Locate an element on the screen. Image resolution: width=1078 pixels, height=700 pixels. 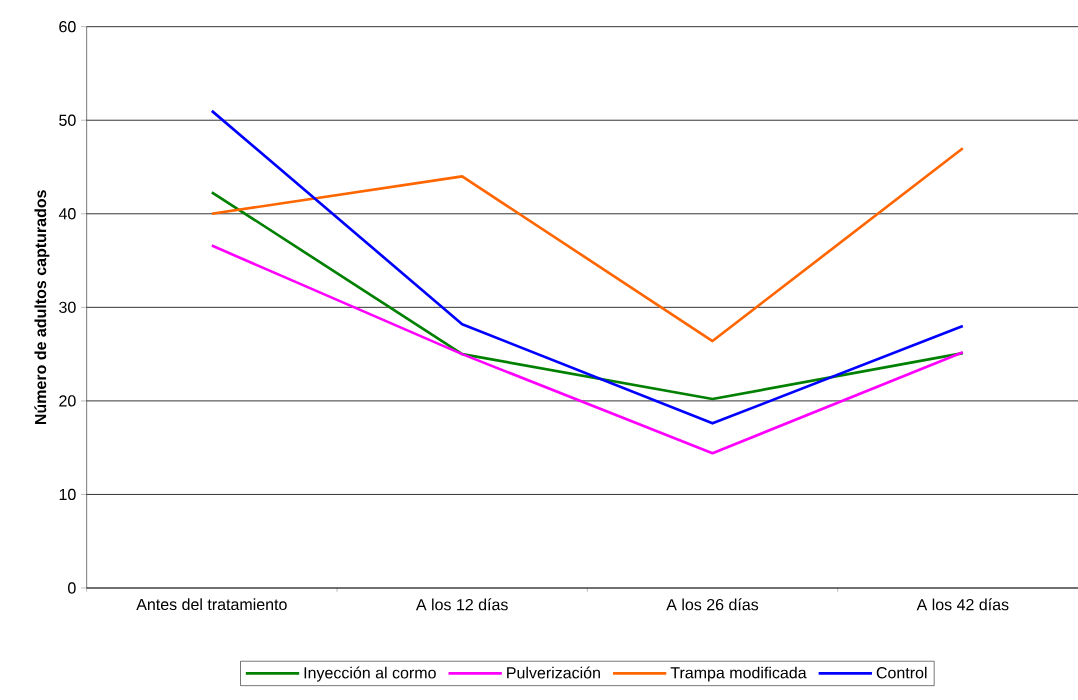
y-tick-label: 50 is located at coordinates (67, 120).